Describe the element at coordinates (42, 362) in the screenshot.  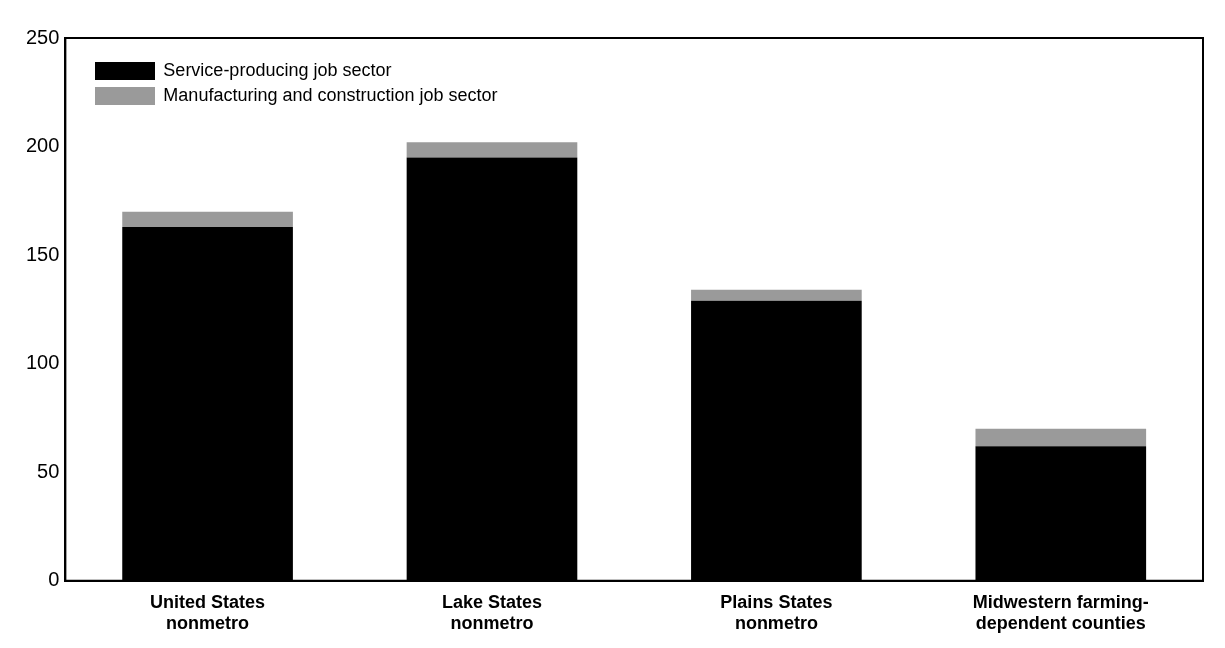
I see `y-tick-label: 100` at that location.